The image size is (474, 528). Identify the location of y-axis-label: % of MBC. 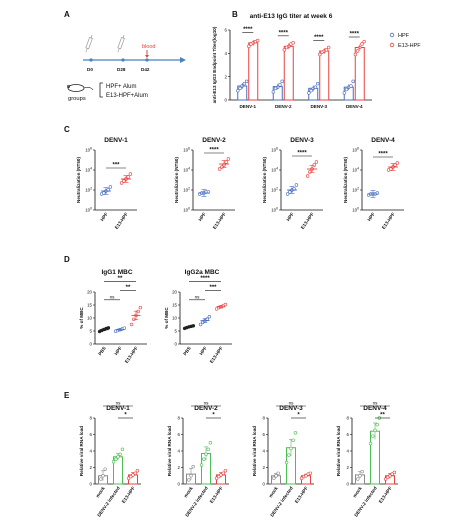
(81, 318).